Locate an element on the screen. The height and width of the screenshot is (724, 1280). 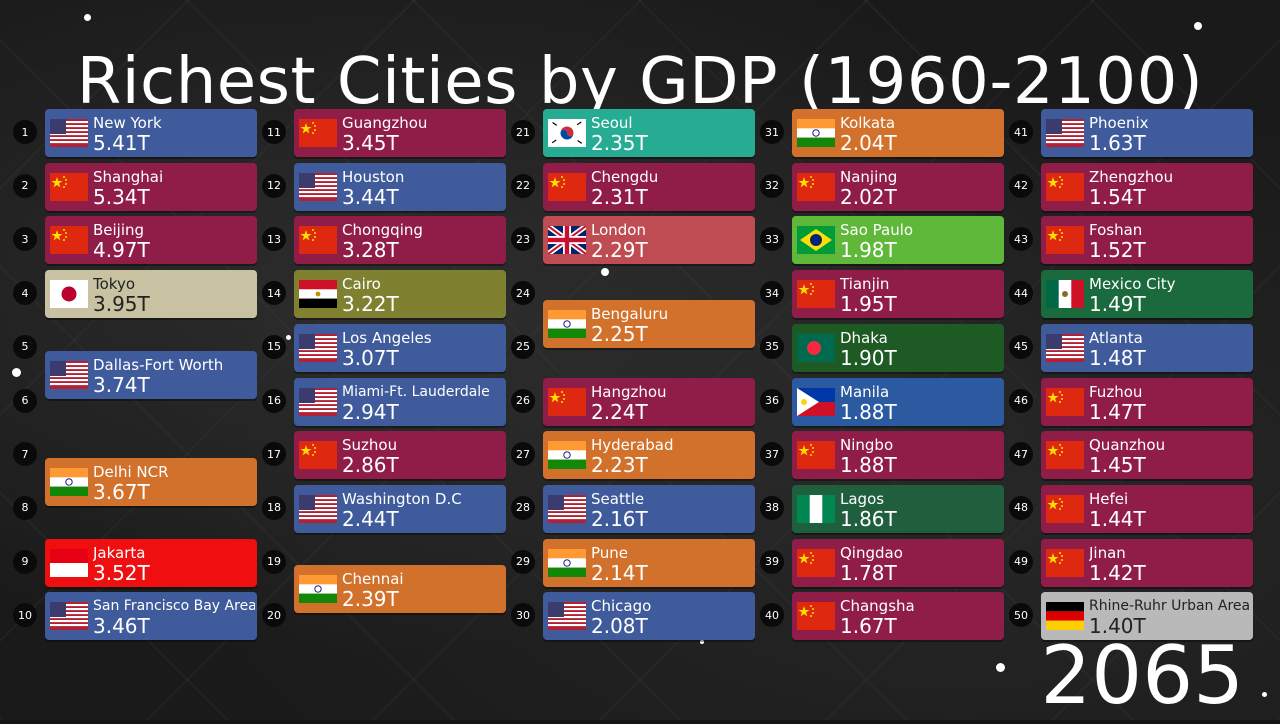
city-name: Quanzhou is located at coordinates (1127, 445).